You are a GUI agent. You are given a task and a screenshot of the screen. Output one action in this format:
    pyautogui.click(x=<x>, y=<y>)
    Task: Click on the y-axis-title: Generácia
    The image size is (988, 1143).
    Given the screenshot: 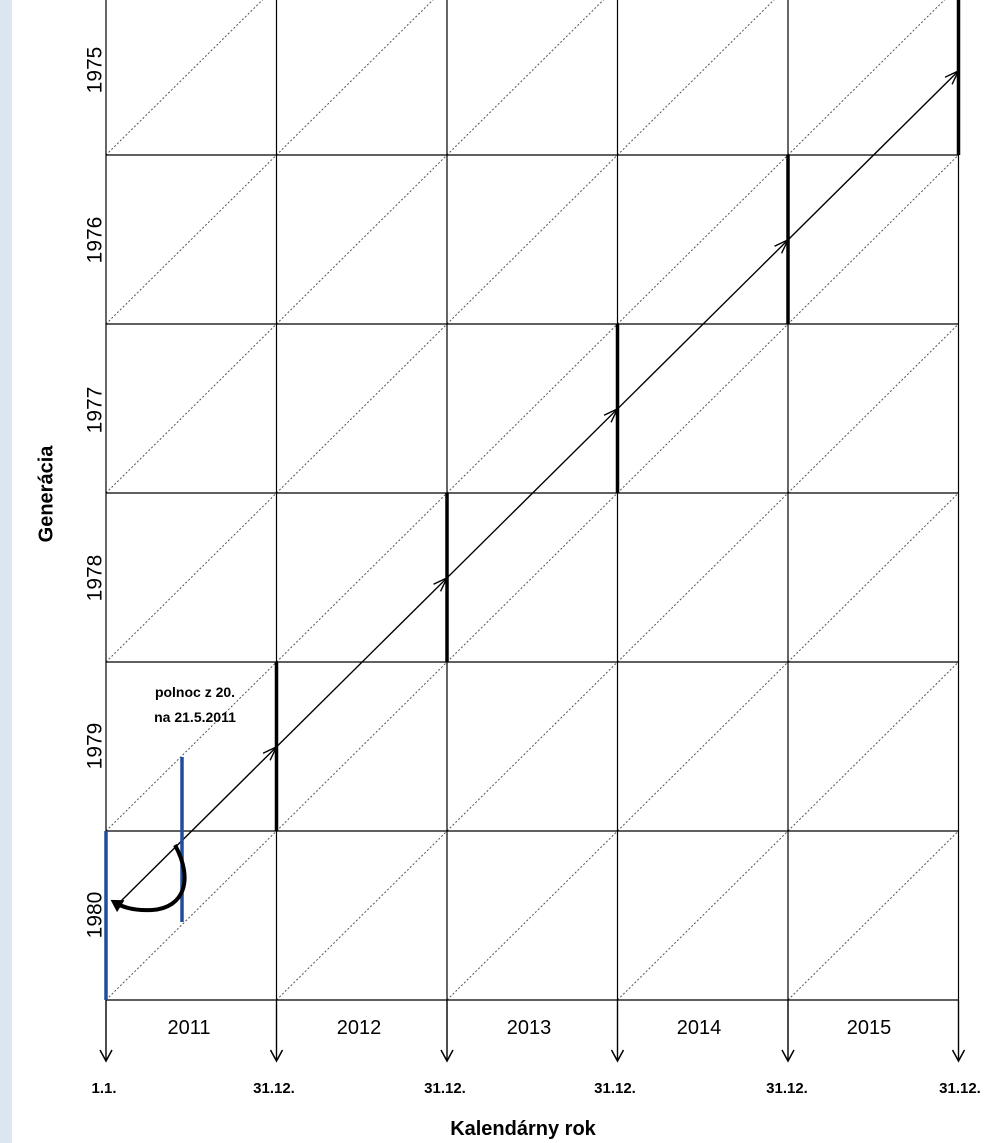 What is the action you would take?
    pyautogui.click(x=46, y=494)
    